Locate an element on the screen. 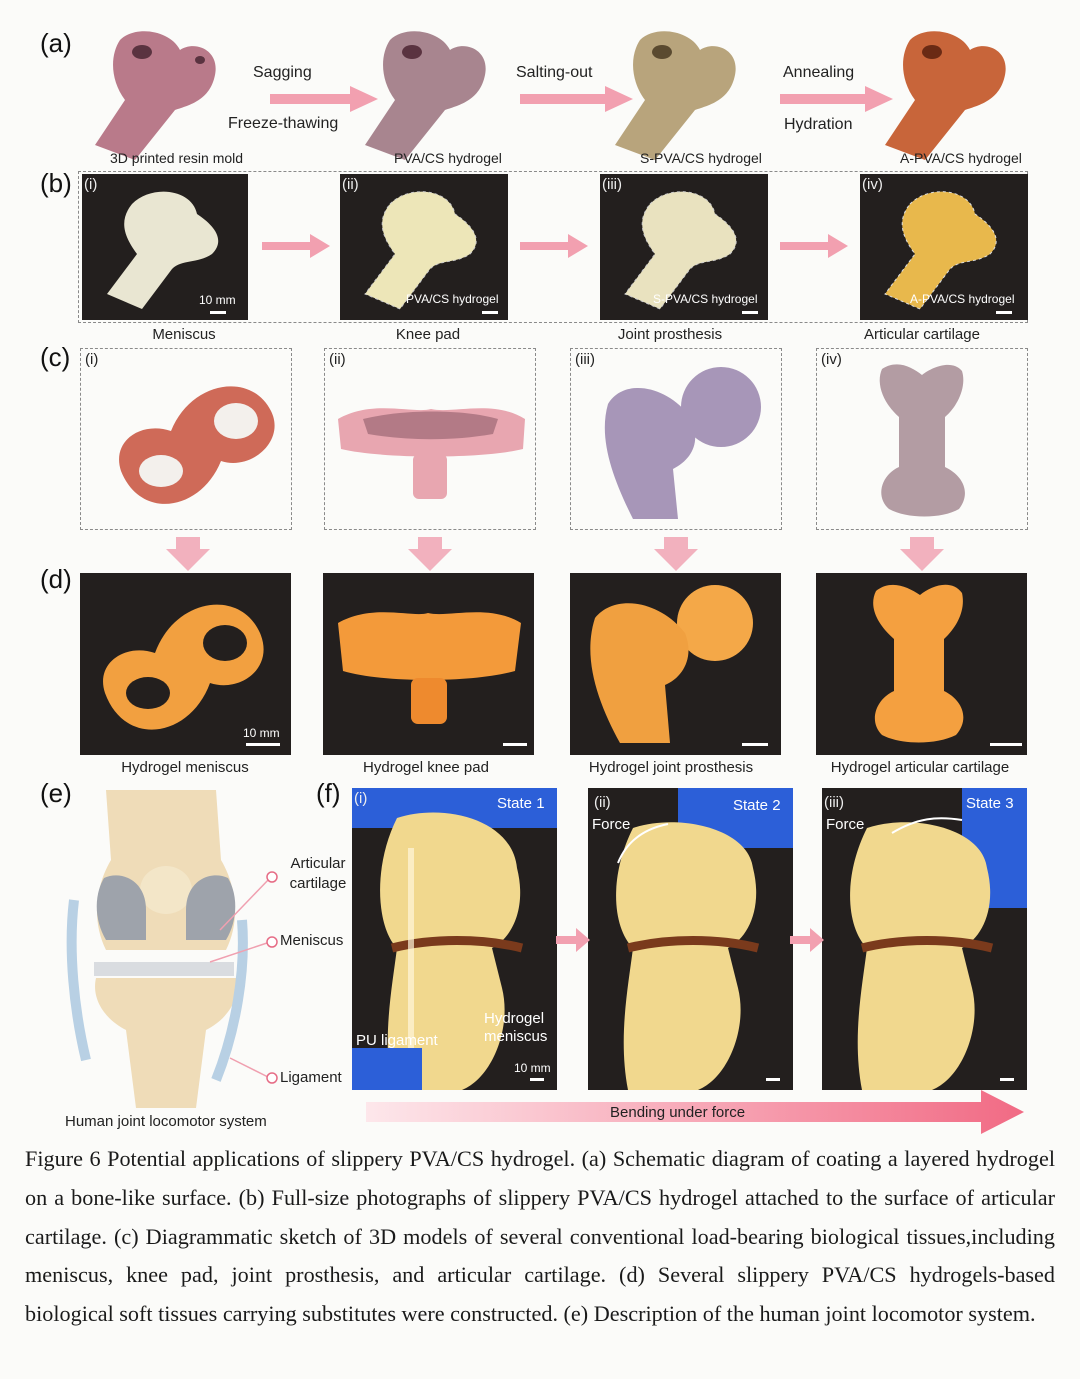 Image resolution: width=1080 pixels, height=1379 pixels. bending-under-force-arrow is located at coordinates (695, 1112).